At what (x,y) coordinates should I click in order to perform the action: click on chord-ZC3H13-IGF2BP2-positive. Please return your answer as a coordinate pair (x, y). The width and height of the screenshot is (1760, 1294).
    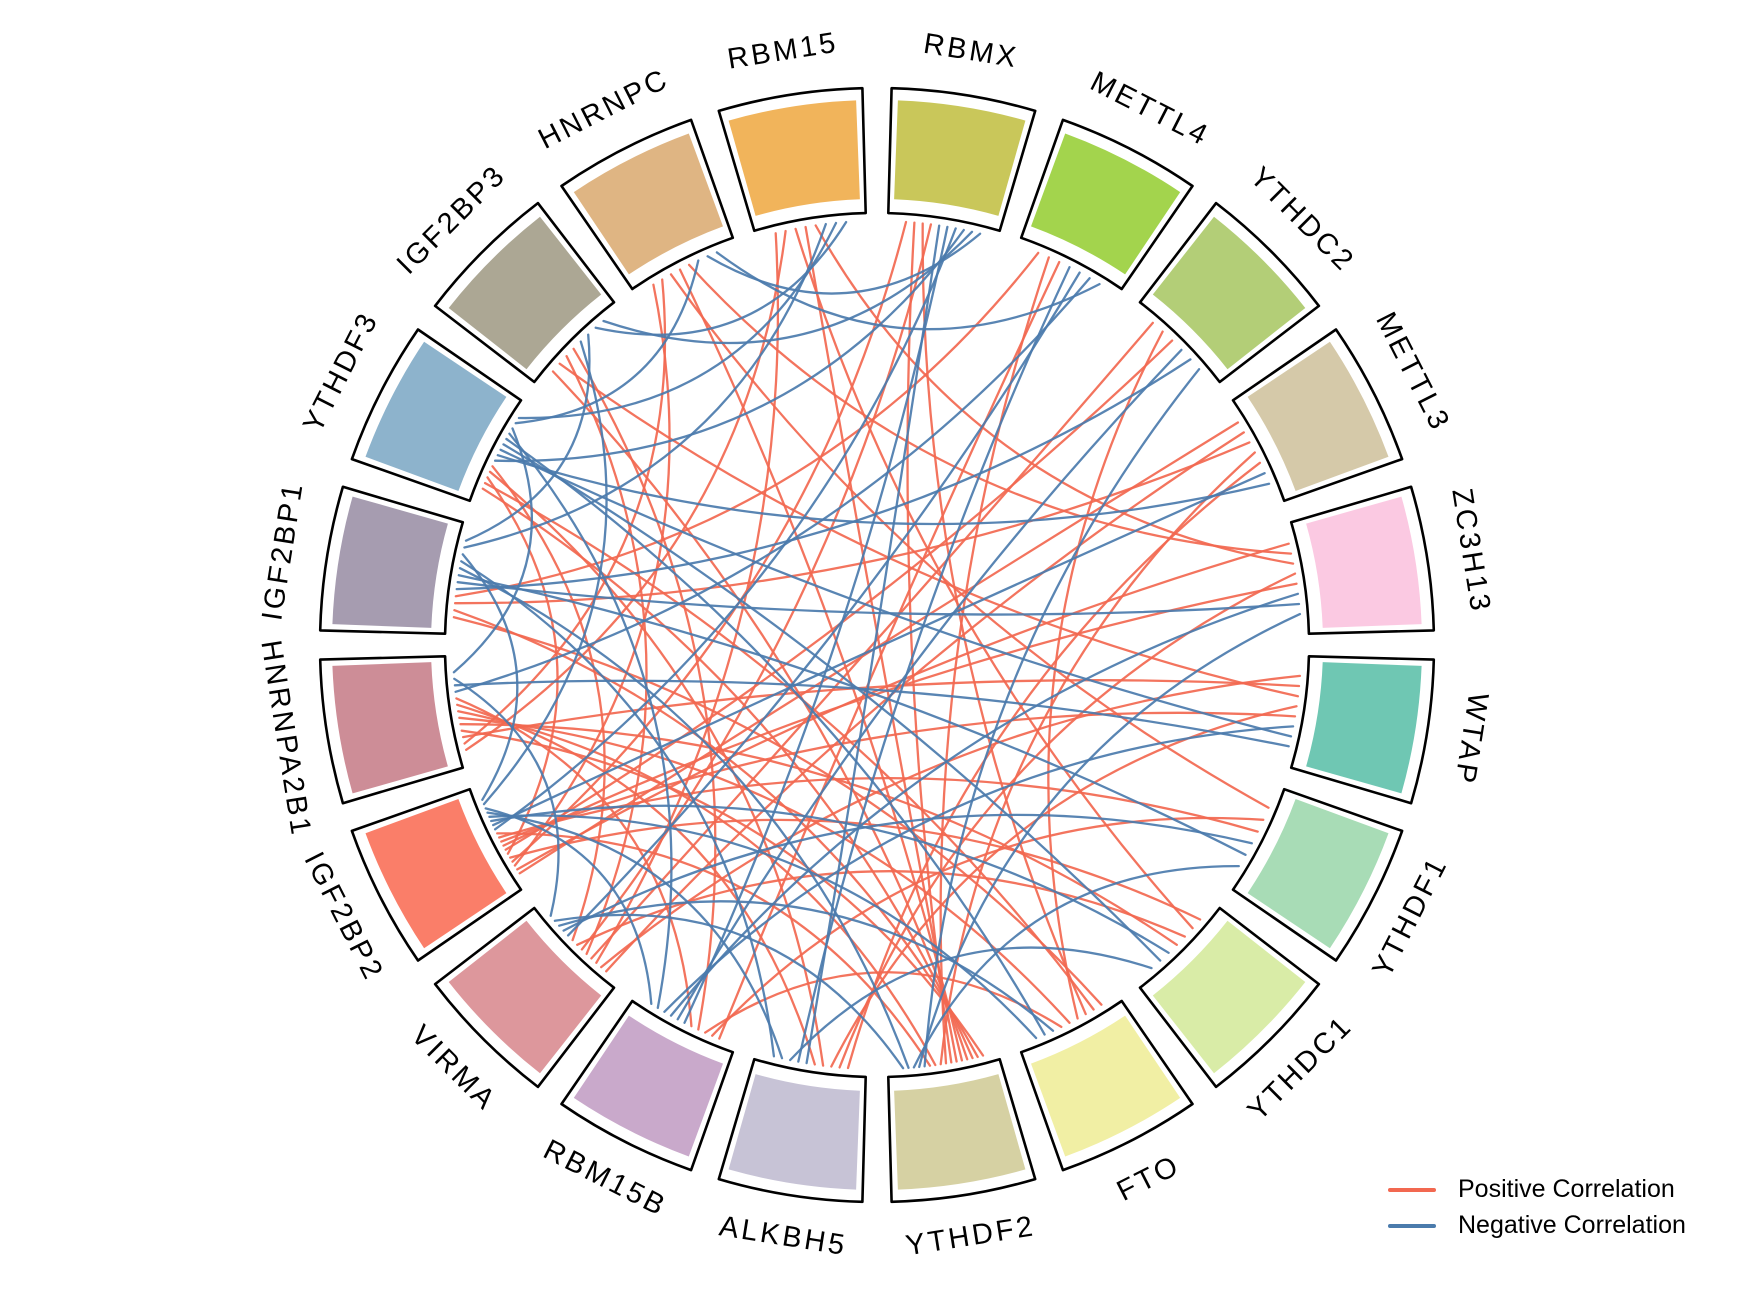
    Looking at the image, I should click on (900, 714).